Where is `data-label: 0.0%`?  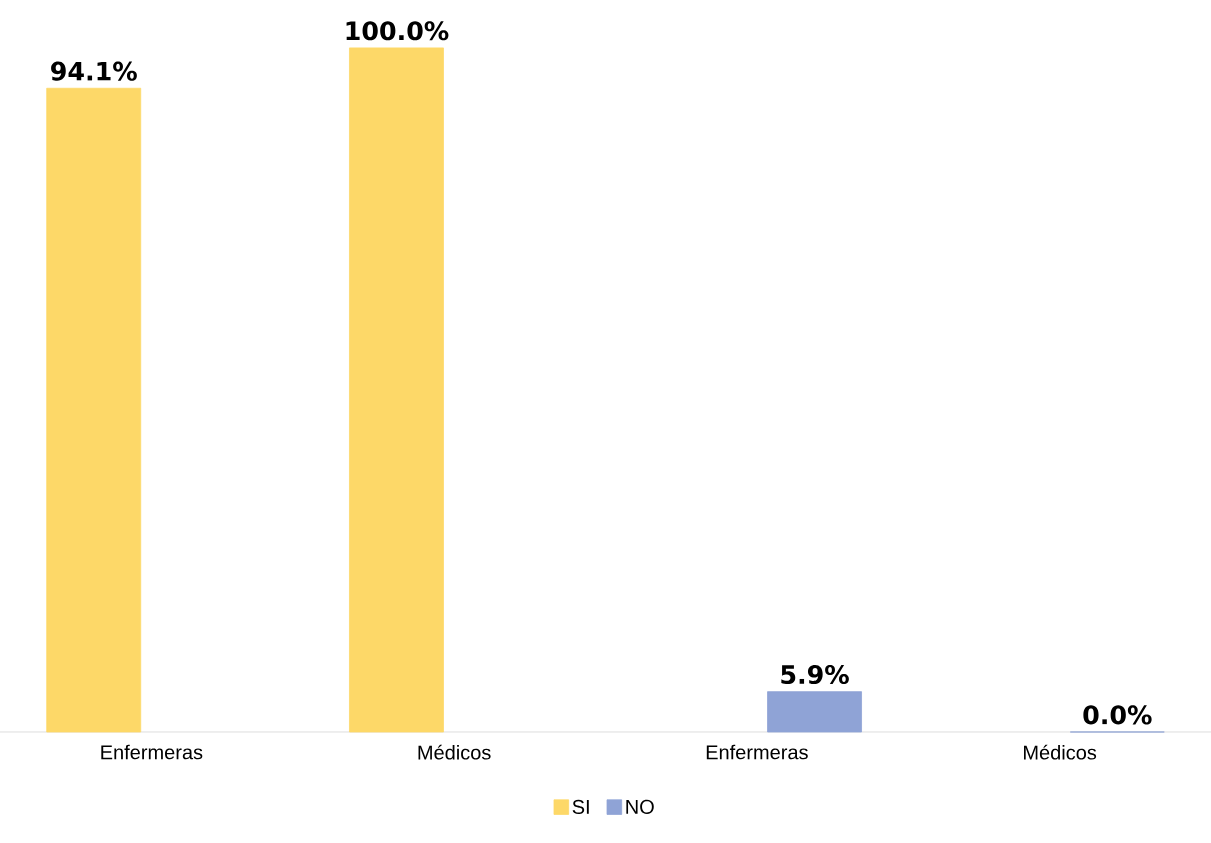
data-label: 0.0% is located at coordinates (1117, 715).